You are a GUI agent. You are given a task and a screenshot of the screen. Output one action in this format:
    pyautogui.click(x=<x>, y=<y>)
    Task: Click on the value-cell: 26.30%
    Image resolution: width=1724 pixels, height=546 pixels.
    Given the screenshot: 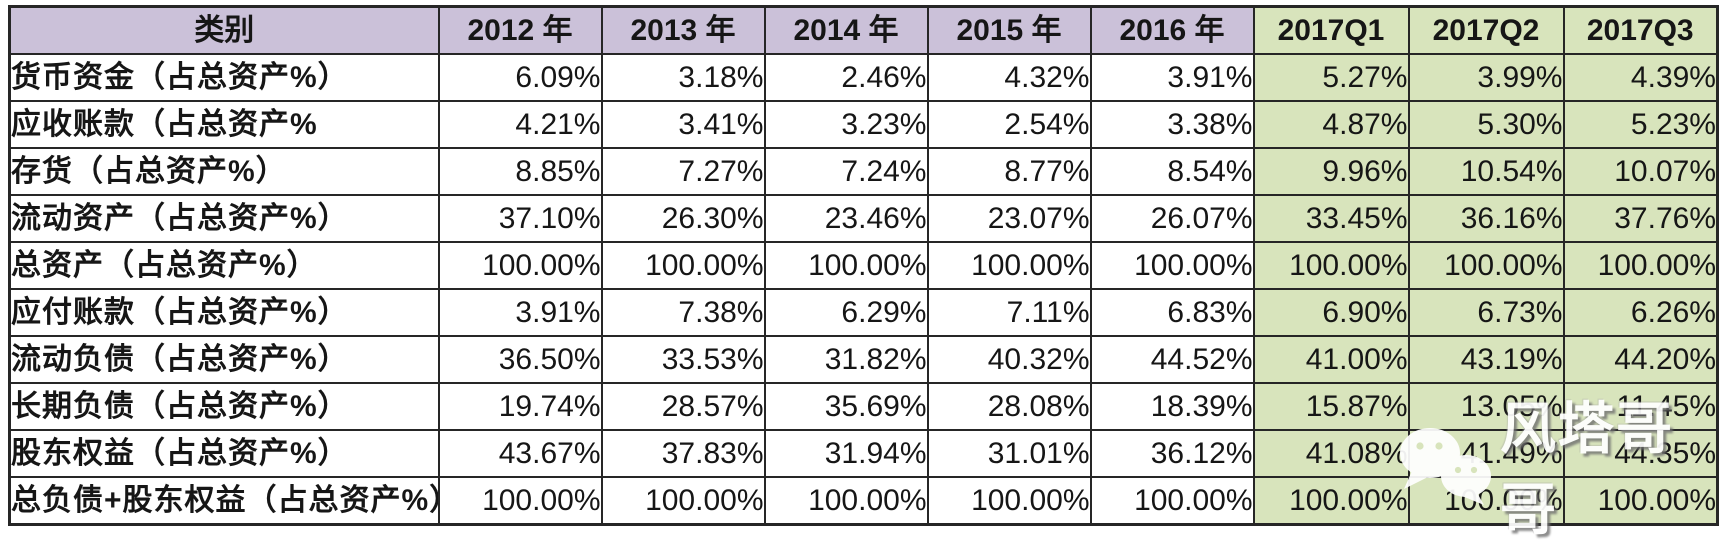 What is the action you would take?
    pyautogui.click(x=683, y=218)
    